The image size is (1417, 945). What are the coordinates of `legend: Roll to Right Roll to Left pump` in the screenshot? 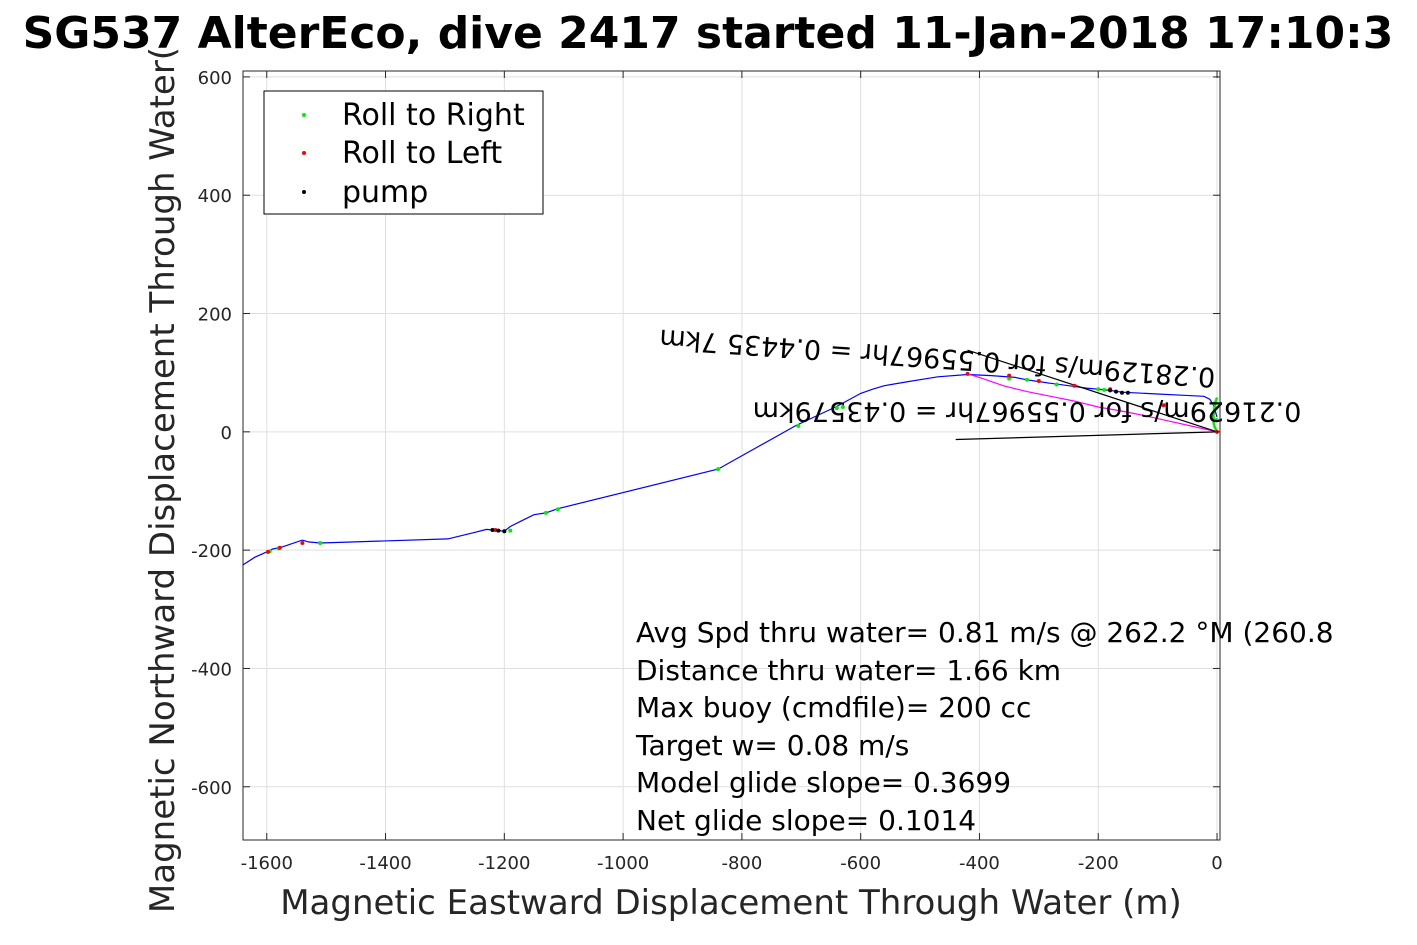 It's located at (403, 152).